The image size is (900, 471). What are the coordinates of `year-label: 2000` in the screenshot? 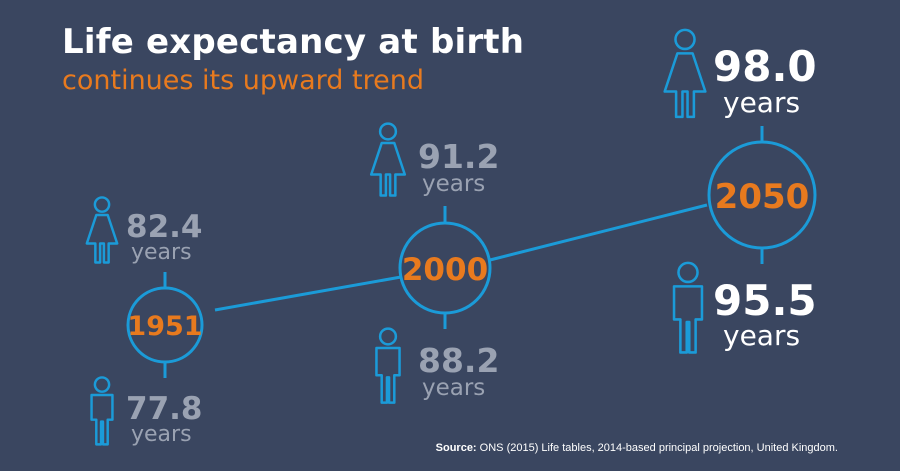 It's located at (445, 270).